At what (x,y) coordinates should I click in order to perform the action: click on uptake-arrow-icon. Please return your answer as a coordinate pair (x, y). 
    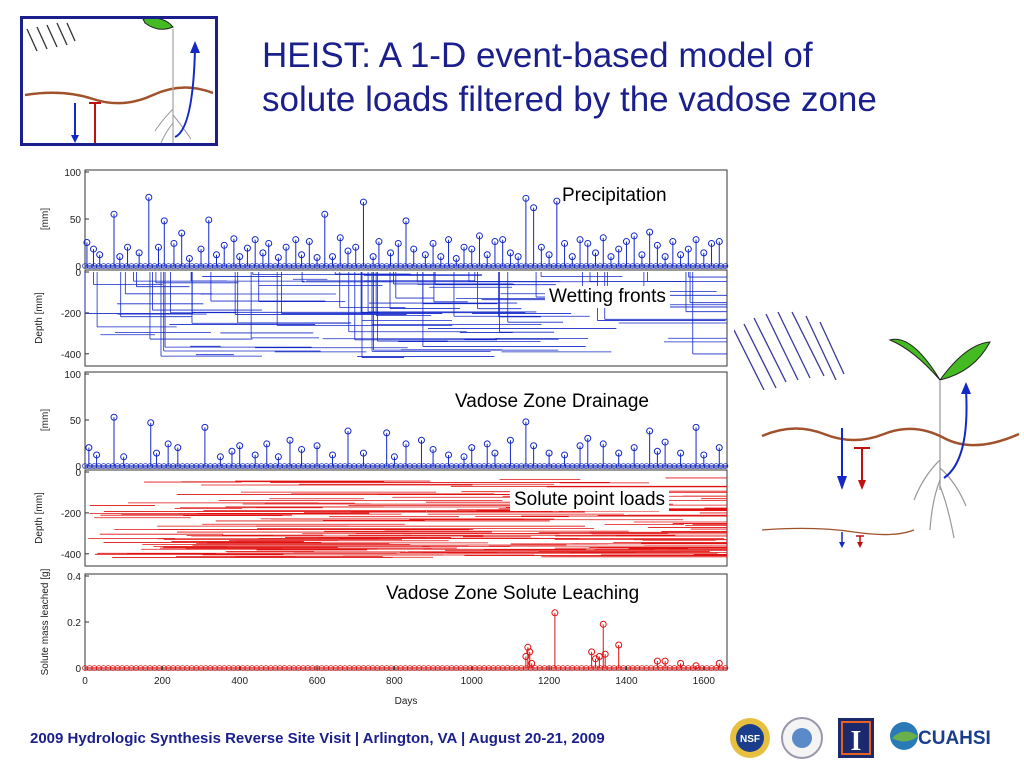
    Looking at the image, I should click on (185, 93).